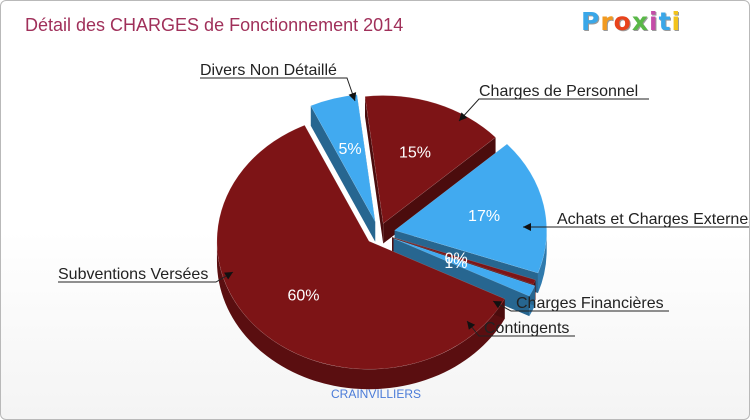 This screenshot has width=750, height=420. I want to click on proxiti-logo: Proxiti, so click(631, 21).